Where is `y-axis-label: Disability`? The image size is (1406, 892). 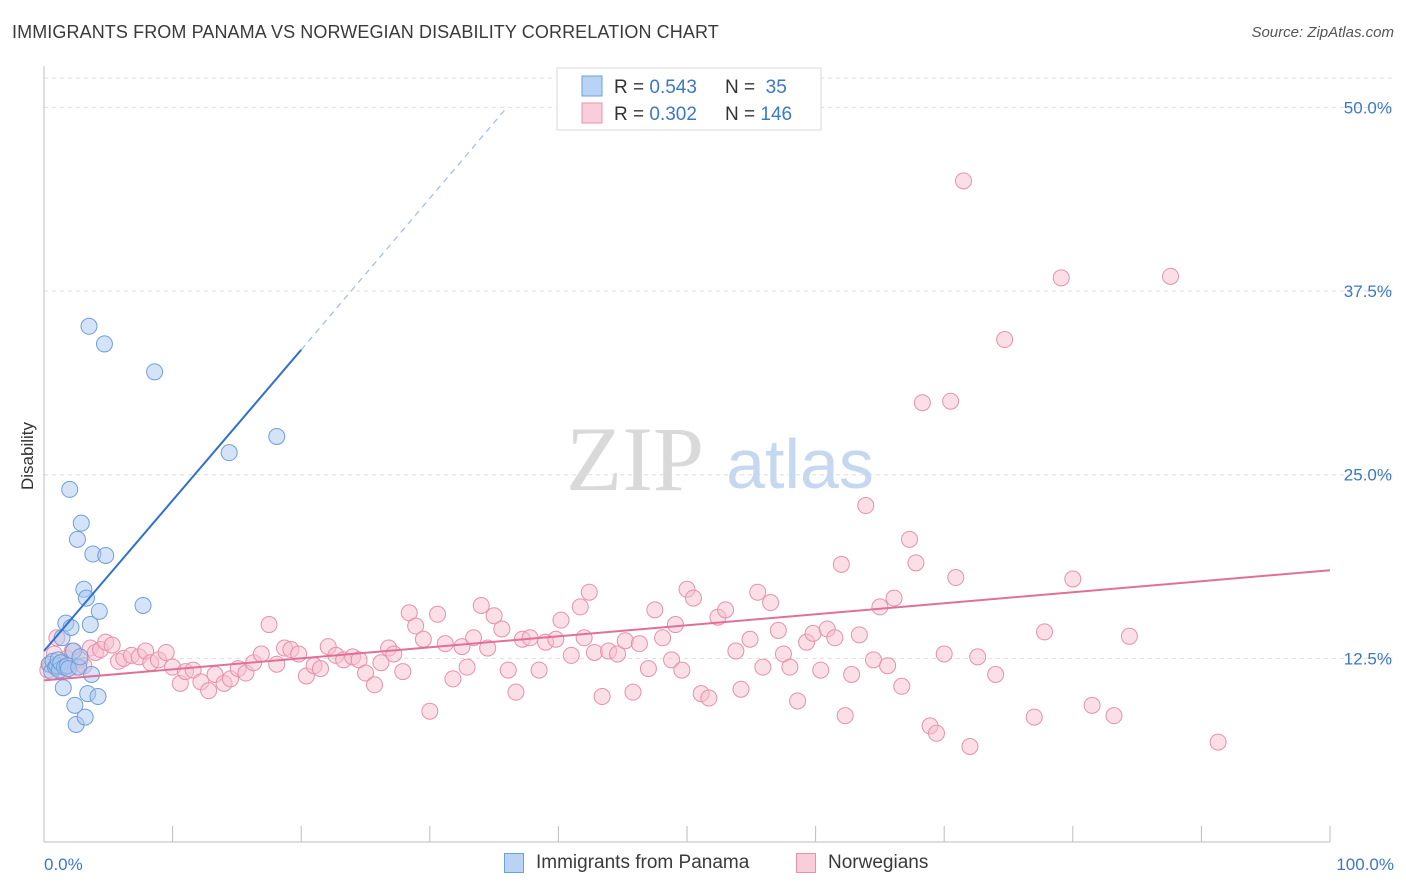 y-axis-label: Disability is located at coordinates (27, 455).